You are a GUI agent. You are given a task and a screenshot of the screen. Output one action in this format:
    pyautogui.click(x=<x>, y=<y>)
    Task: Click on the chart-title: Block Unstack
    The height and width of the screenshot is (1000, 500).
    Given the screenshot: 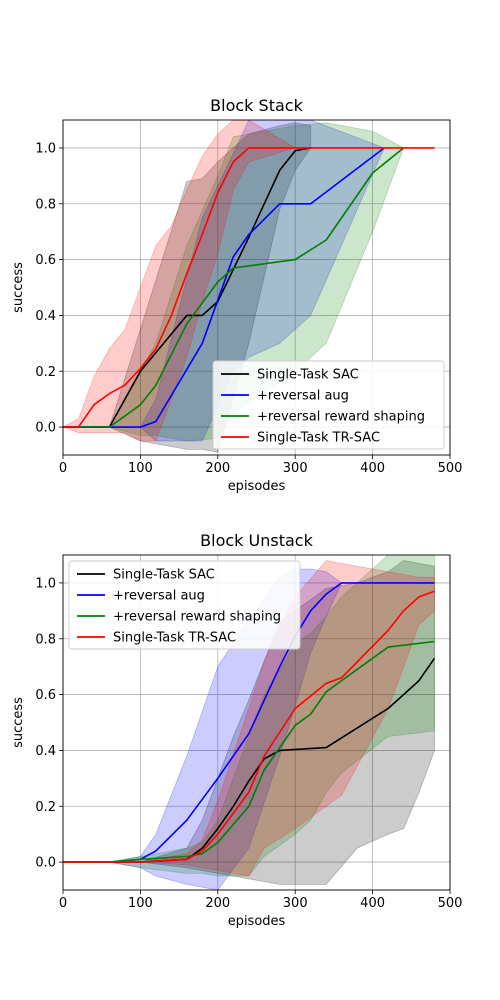 What is the action you would take?
    pyautogui.click(x=256, y=540)
    